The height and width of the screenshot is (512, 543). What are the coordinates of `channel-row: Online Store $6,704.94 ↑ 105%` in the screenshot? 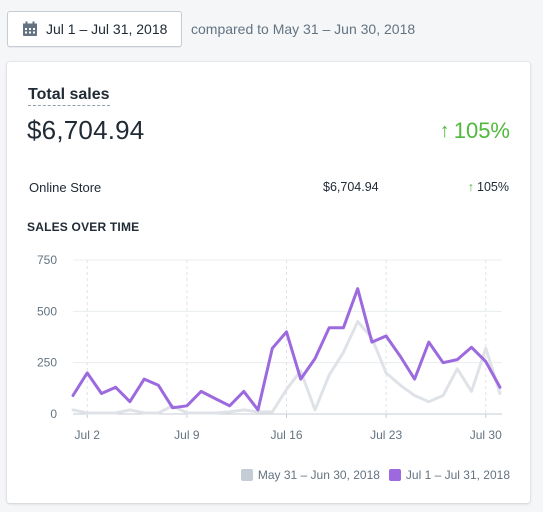 It's located at (269, 189).